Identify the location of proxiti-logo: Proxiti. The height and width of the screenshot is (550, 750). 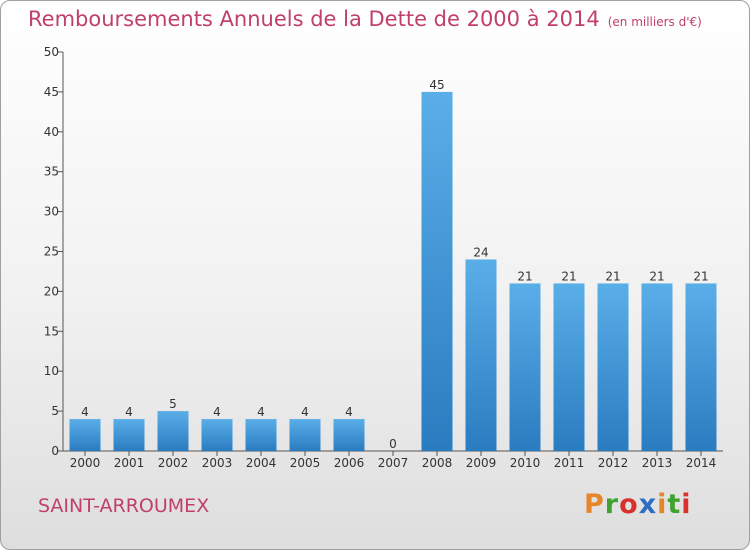
(638, 504).